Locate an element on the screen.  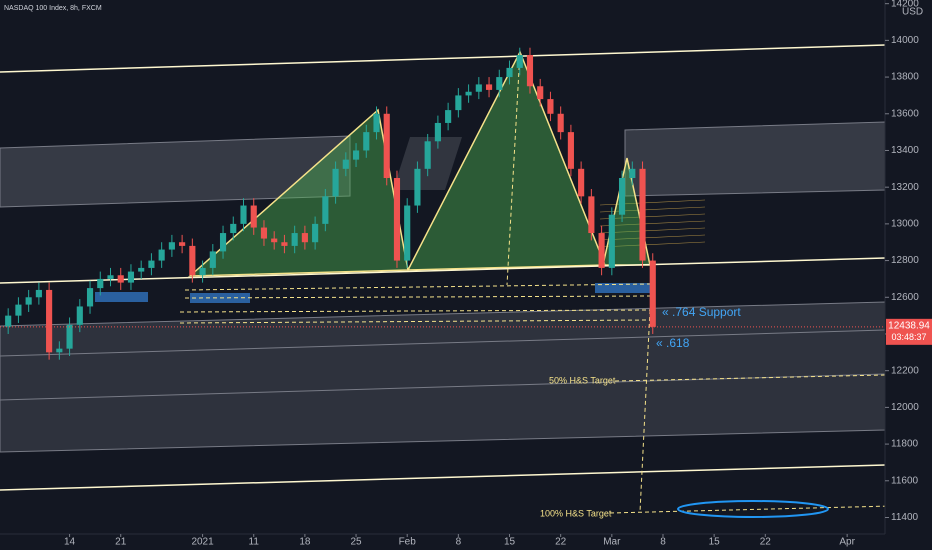
y-tick-label: 13600 is located at coordinates (905, 113).